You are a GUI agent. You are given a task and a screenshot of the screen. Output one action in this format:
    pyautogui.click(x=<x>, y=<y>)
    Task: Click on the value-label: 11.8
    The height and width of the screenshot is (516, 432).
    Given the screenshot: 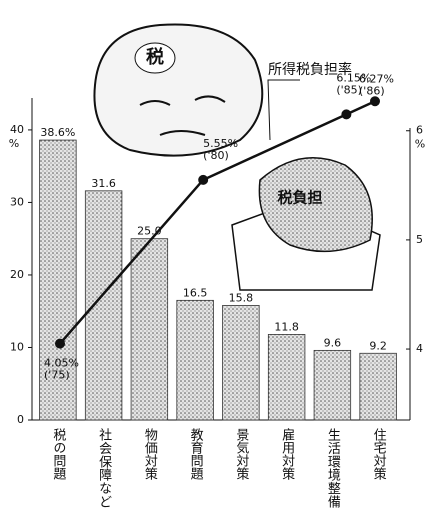 What is the action you would take?
    pyautogui.click(x=286, y=326)
    